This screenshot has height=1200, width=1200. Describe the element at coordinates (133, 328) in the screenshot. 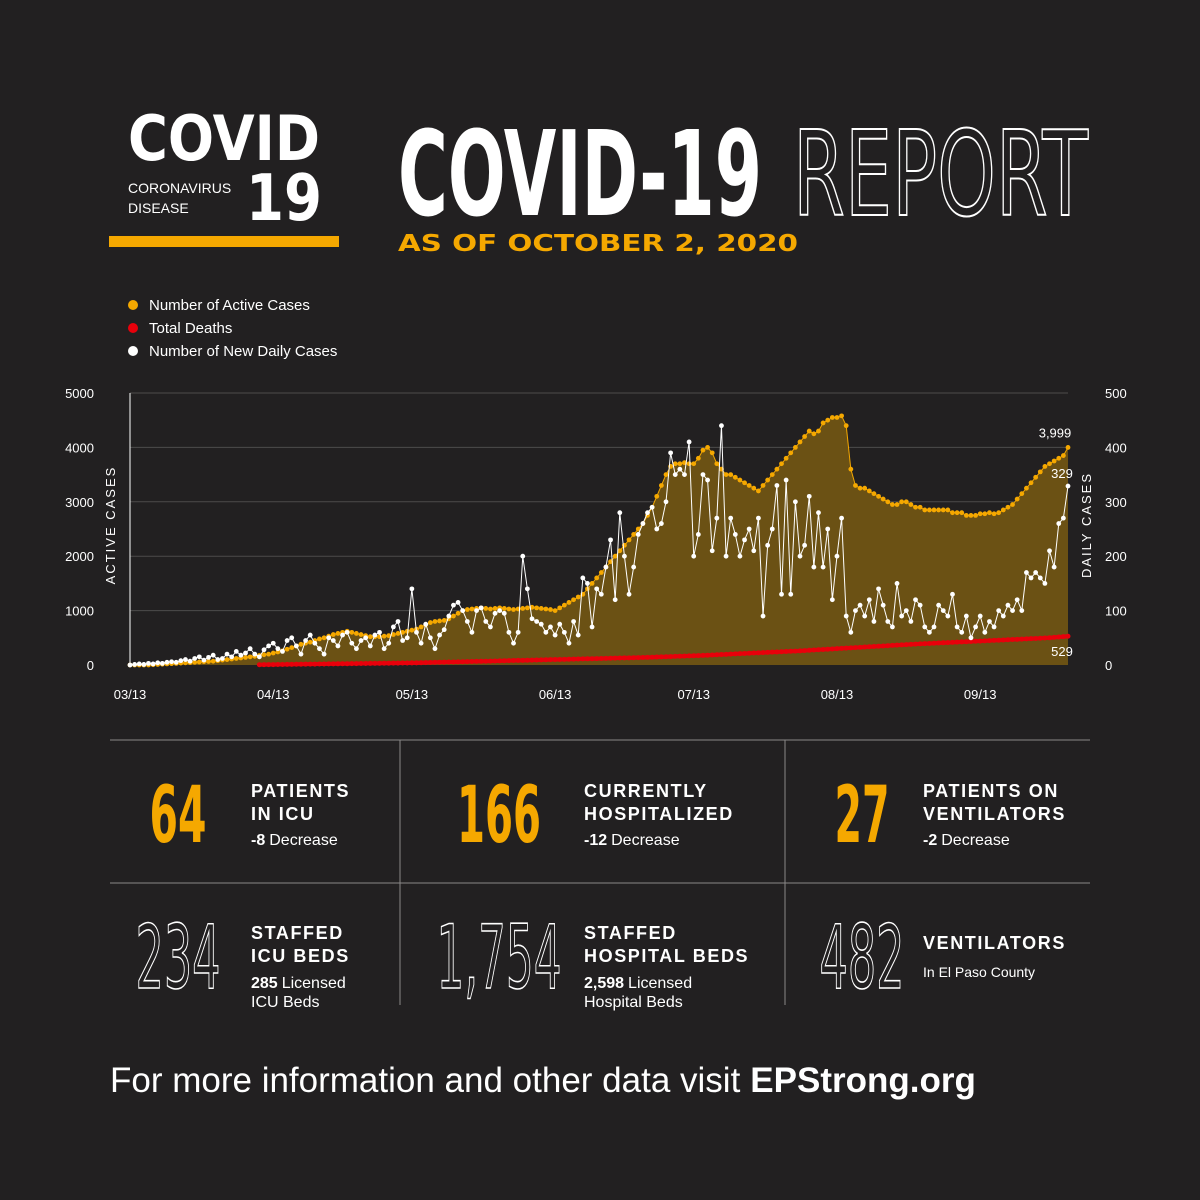

I see `legend-swatch` at that location.